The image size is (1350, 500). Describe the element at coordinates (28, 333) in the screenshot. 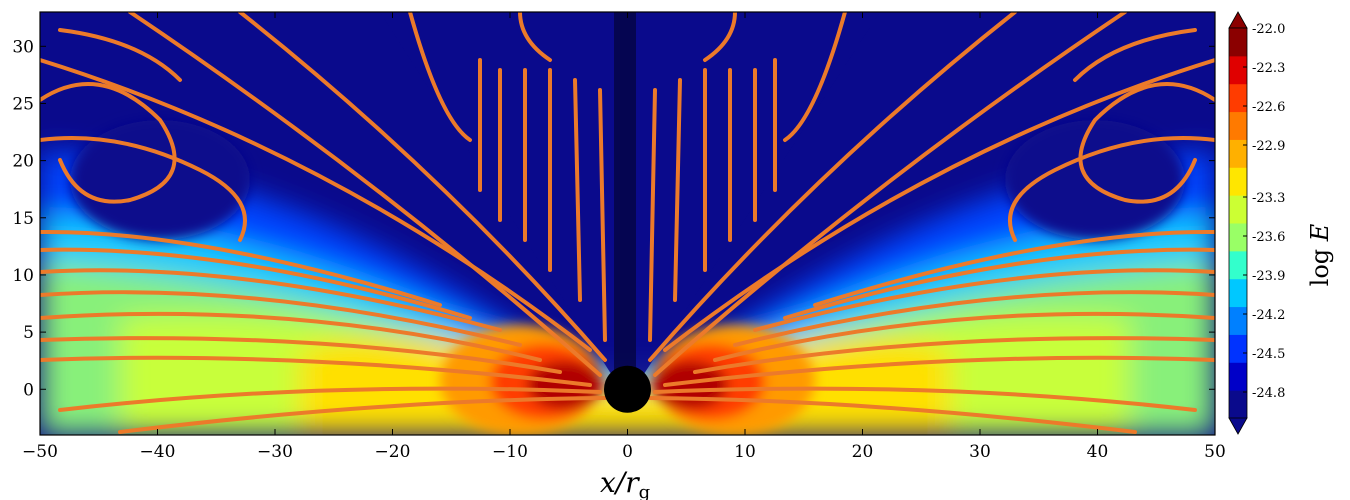

I see `y-tick-label: 5` at that location.